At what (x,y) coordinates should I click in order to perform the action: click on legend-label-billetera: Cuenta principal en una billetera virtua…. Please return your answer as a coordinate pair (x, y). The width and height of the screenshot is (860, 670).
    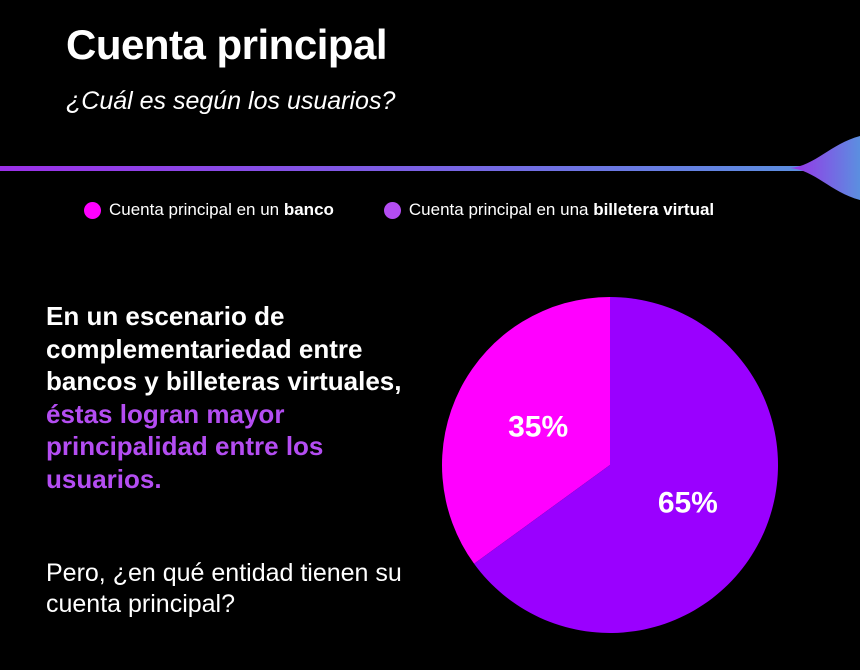
    Looking at the image, I should click on (561, 209).